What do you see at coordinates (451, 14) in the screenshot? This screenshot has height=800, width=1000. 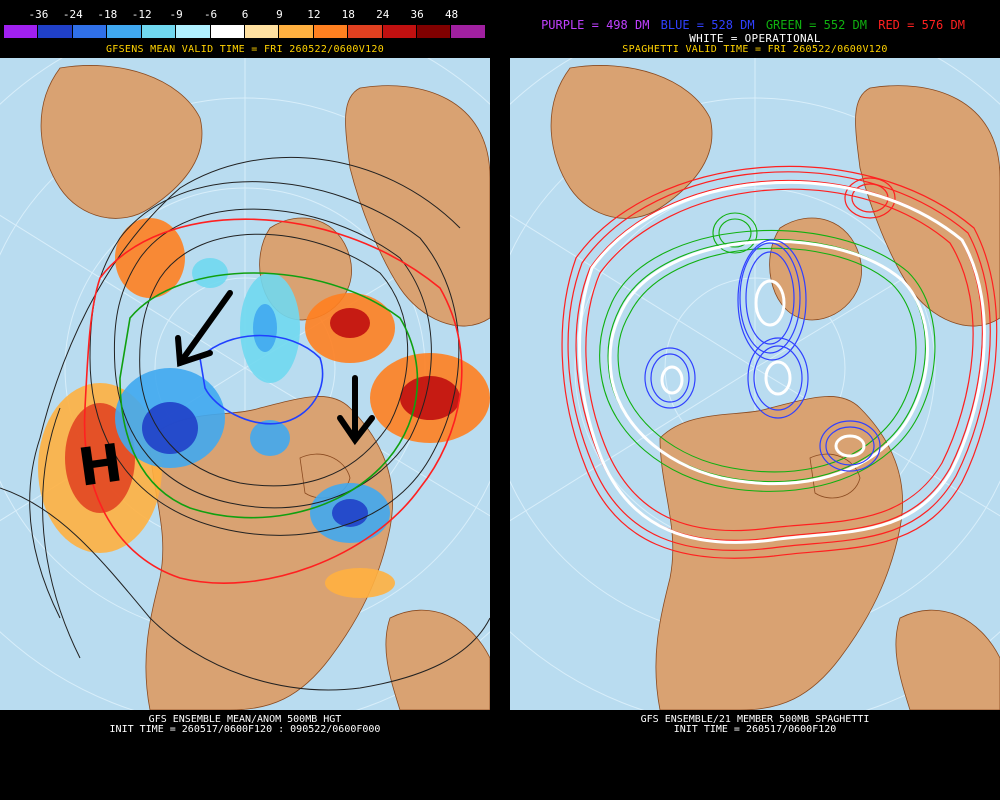 I see `colorbar-label: 48` at bounding box center [451, 14].